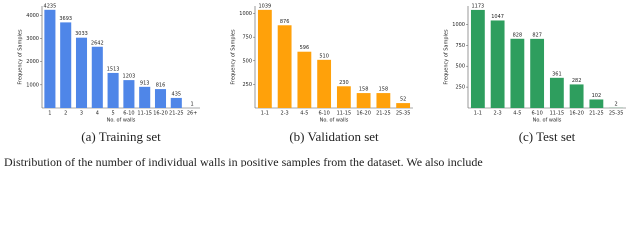  I want to click on value-label: 3693, so click(65, 19).